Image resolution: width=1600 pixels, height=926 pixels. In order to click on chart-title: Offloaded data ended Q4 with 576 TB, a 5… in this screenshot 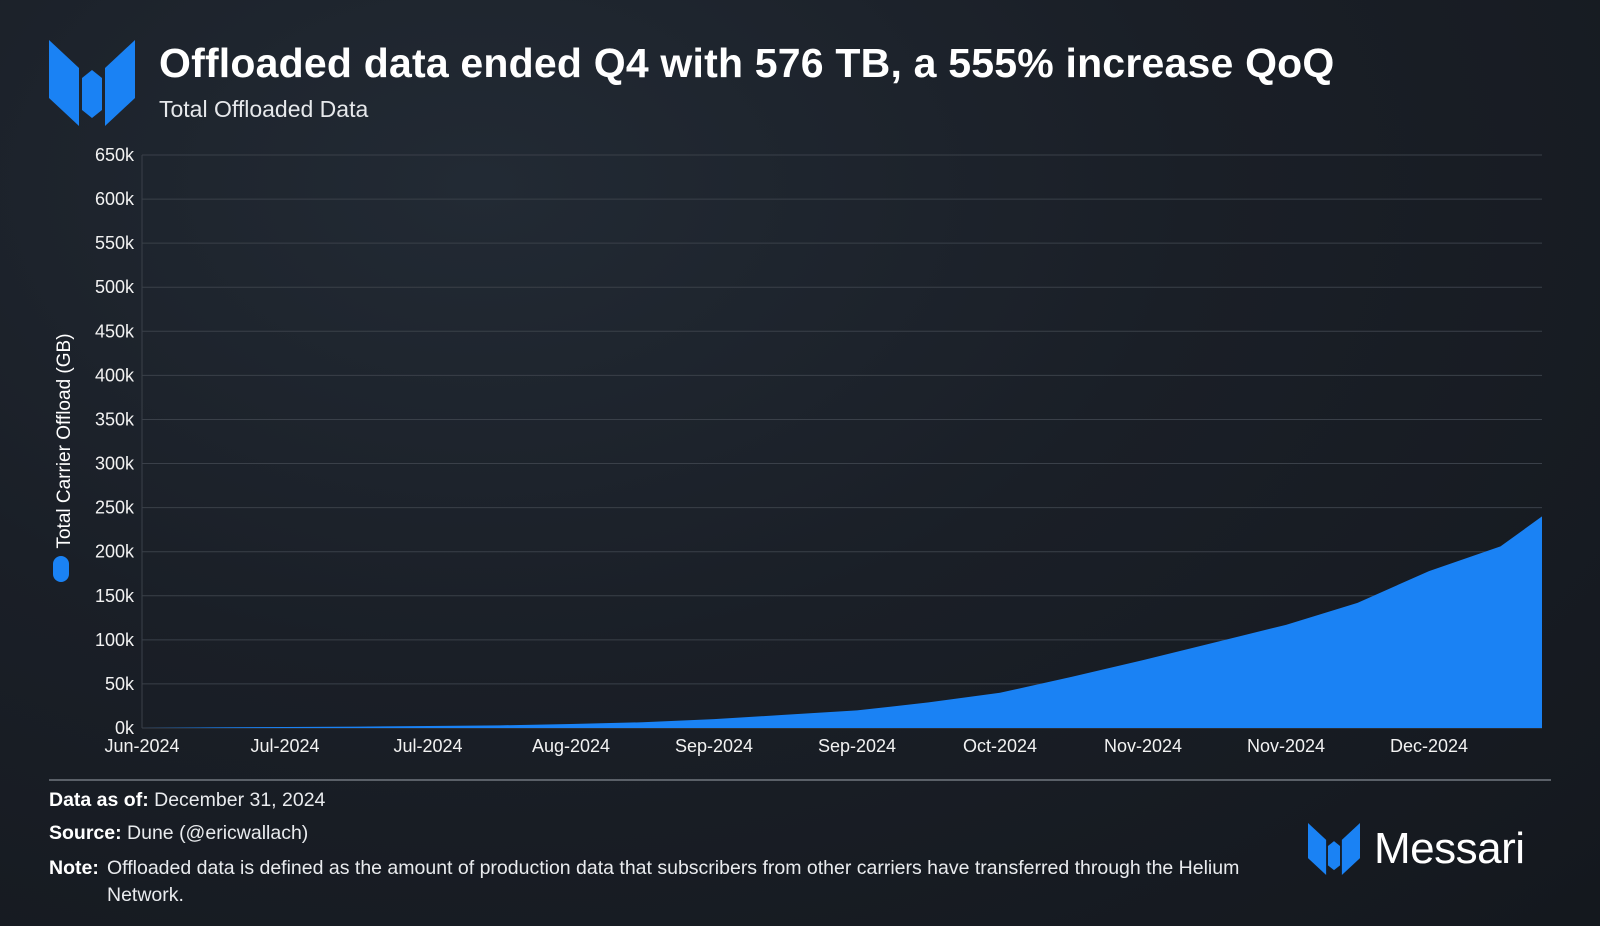, I will do `click(747, 63)`.